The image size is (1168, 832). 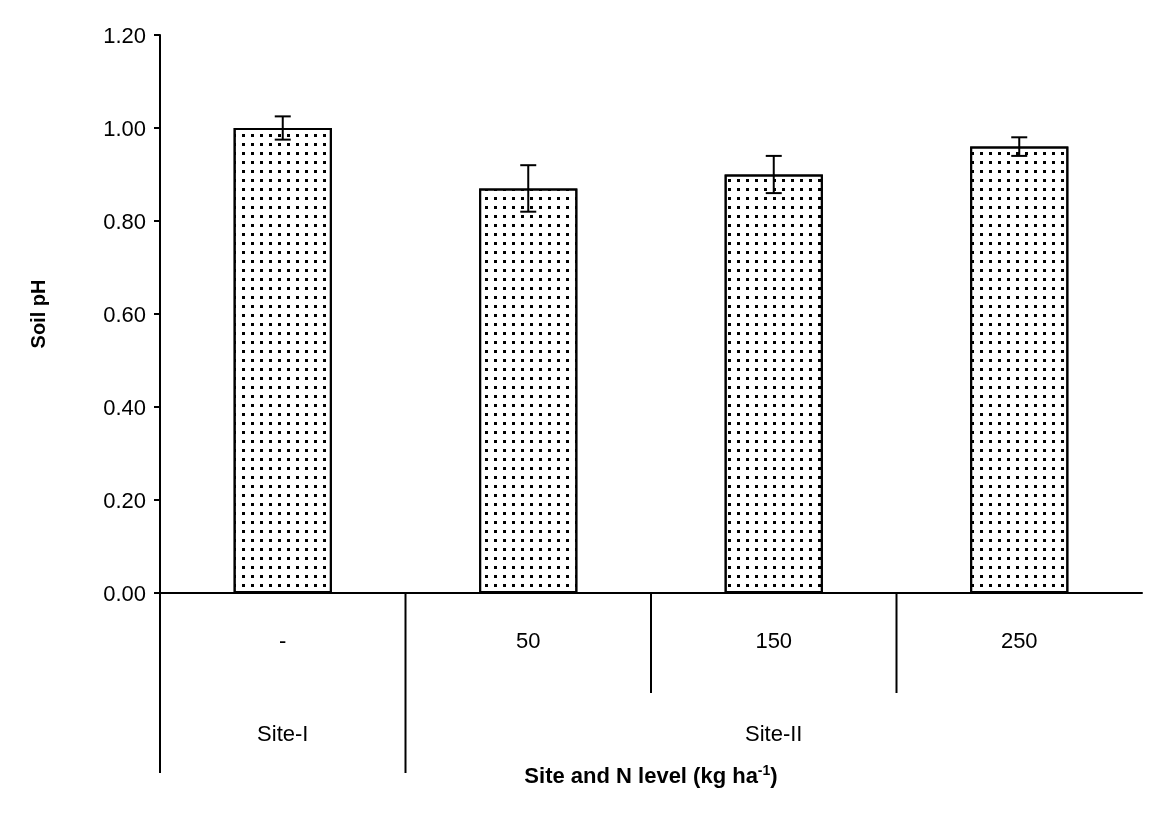 What do you see at coordinates (124, 221) in the screenshot?
I see `y-tick-label: 0.80` at bounding box center [124, 221].